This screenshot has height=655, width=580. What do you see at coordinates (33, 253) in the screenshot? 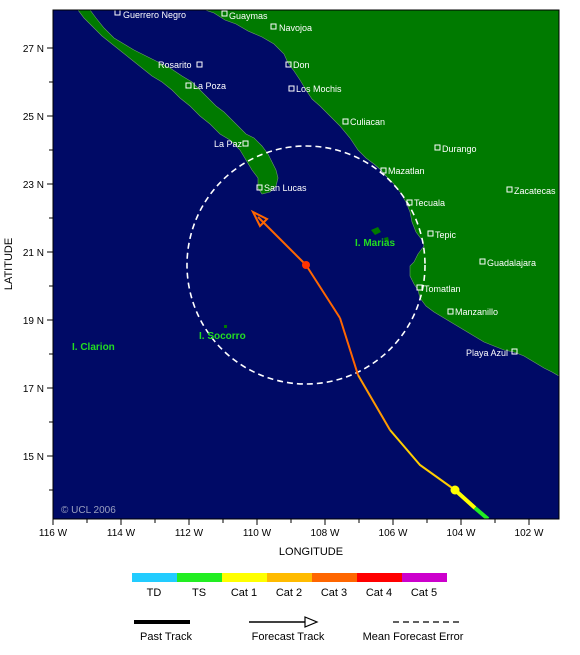
I see `lat-tick-label: 21 N` at bounding box center [33, 253].